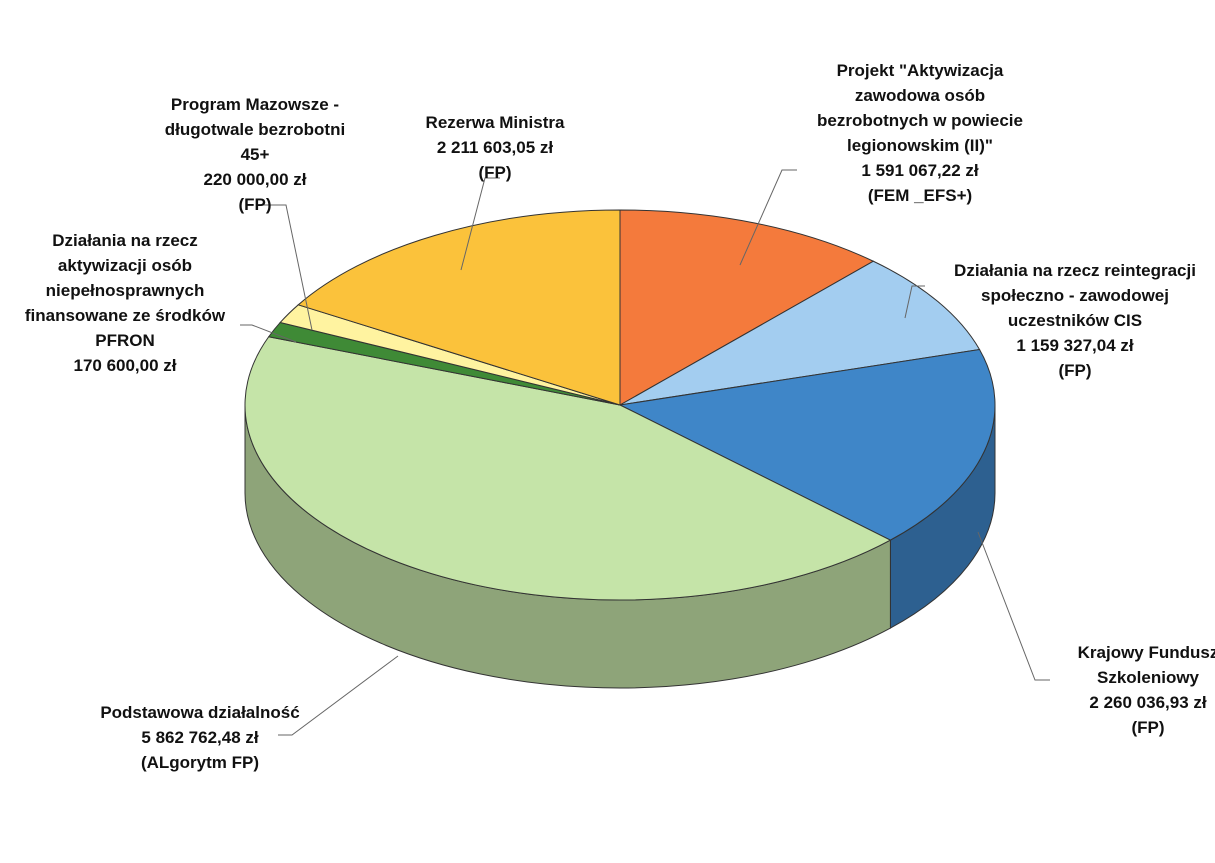  What do you see at coordinates (1146, 665) in the screenshot?
I see `label-name: Krajowy Fundusz Szkoleniowy` at bounding box center [1146, 665].